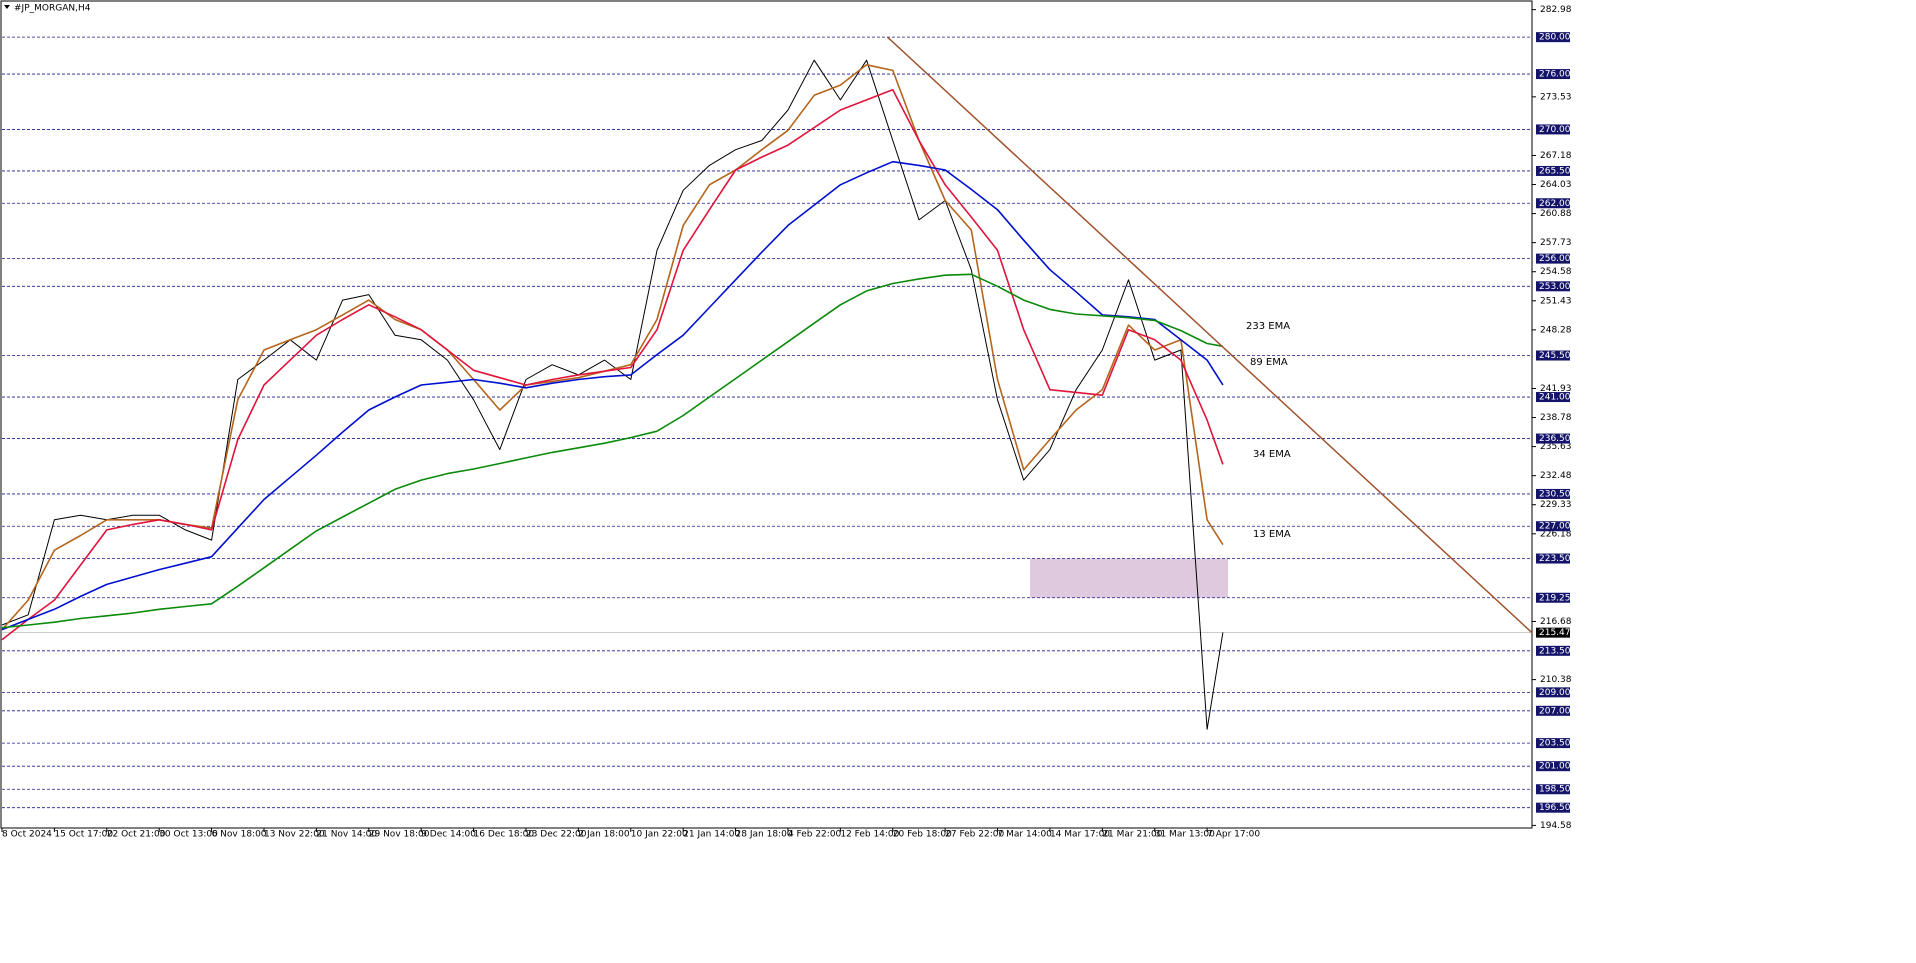  Describe the element at coordinates (1132, 835) in the screenshot. I see `x-tick-label: 21 Mar 21:00` at that location.